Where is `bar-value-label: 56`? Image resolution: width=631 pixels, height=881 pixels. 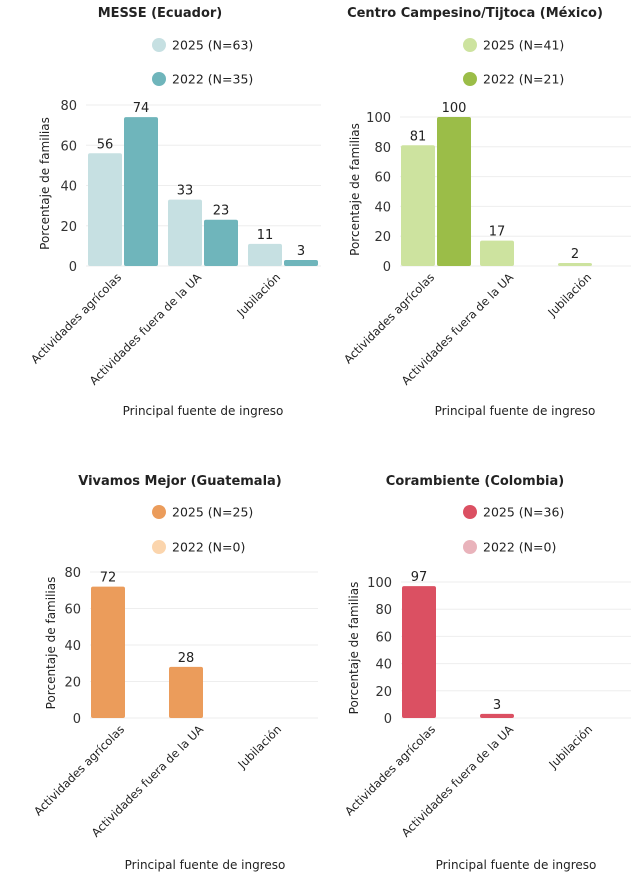
bar-value-label: 56 is located at coordinates (105, 144).